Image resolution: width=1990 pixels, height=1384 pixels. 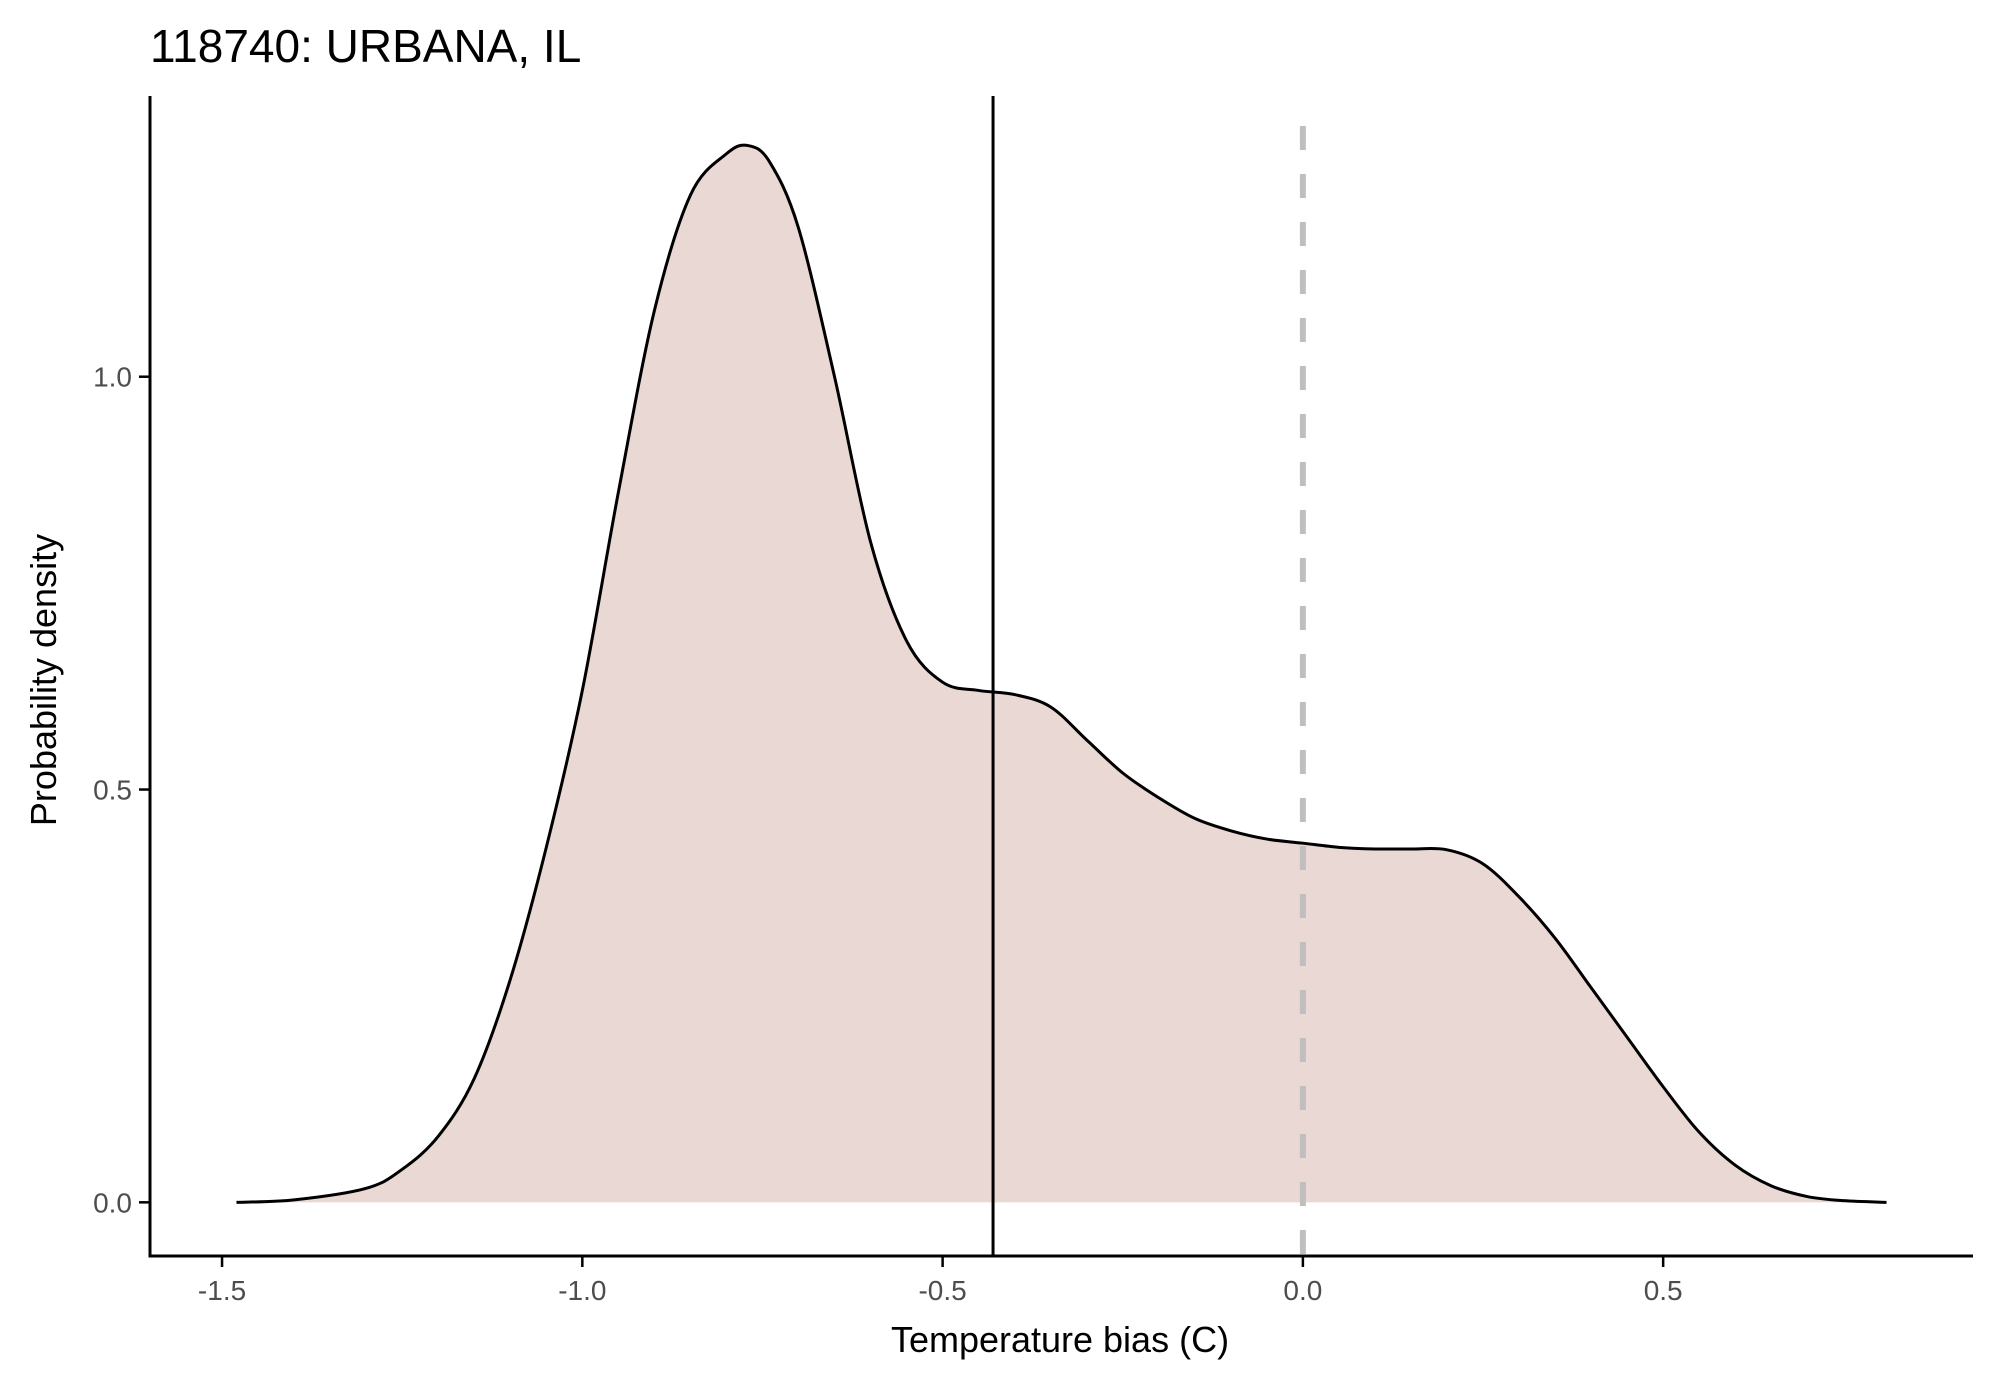 What do you see at coordinates (582, 1290) in the screenshot?
I see `x-tick-label: -1.0` at bounding box center [582, 1290].